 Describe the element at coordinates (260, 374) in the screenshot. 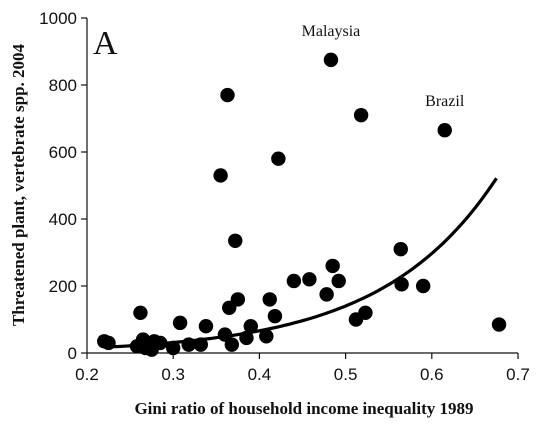

I see `x-tick-label: 0.4` at that location.